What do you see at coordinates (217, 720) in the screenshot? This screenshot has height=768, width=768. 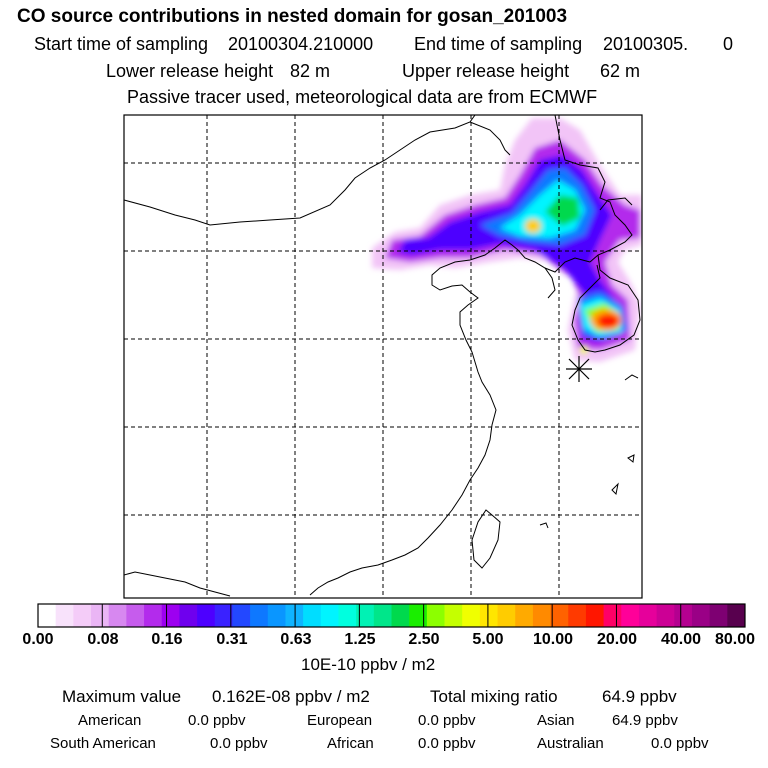 I see `region-value-american: 0.0 ppbv` at bounding box center [217, 720].